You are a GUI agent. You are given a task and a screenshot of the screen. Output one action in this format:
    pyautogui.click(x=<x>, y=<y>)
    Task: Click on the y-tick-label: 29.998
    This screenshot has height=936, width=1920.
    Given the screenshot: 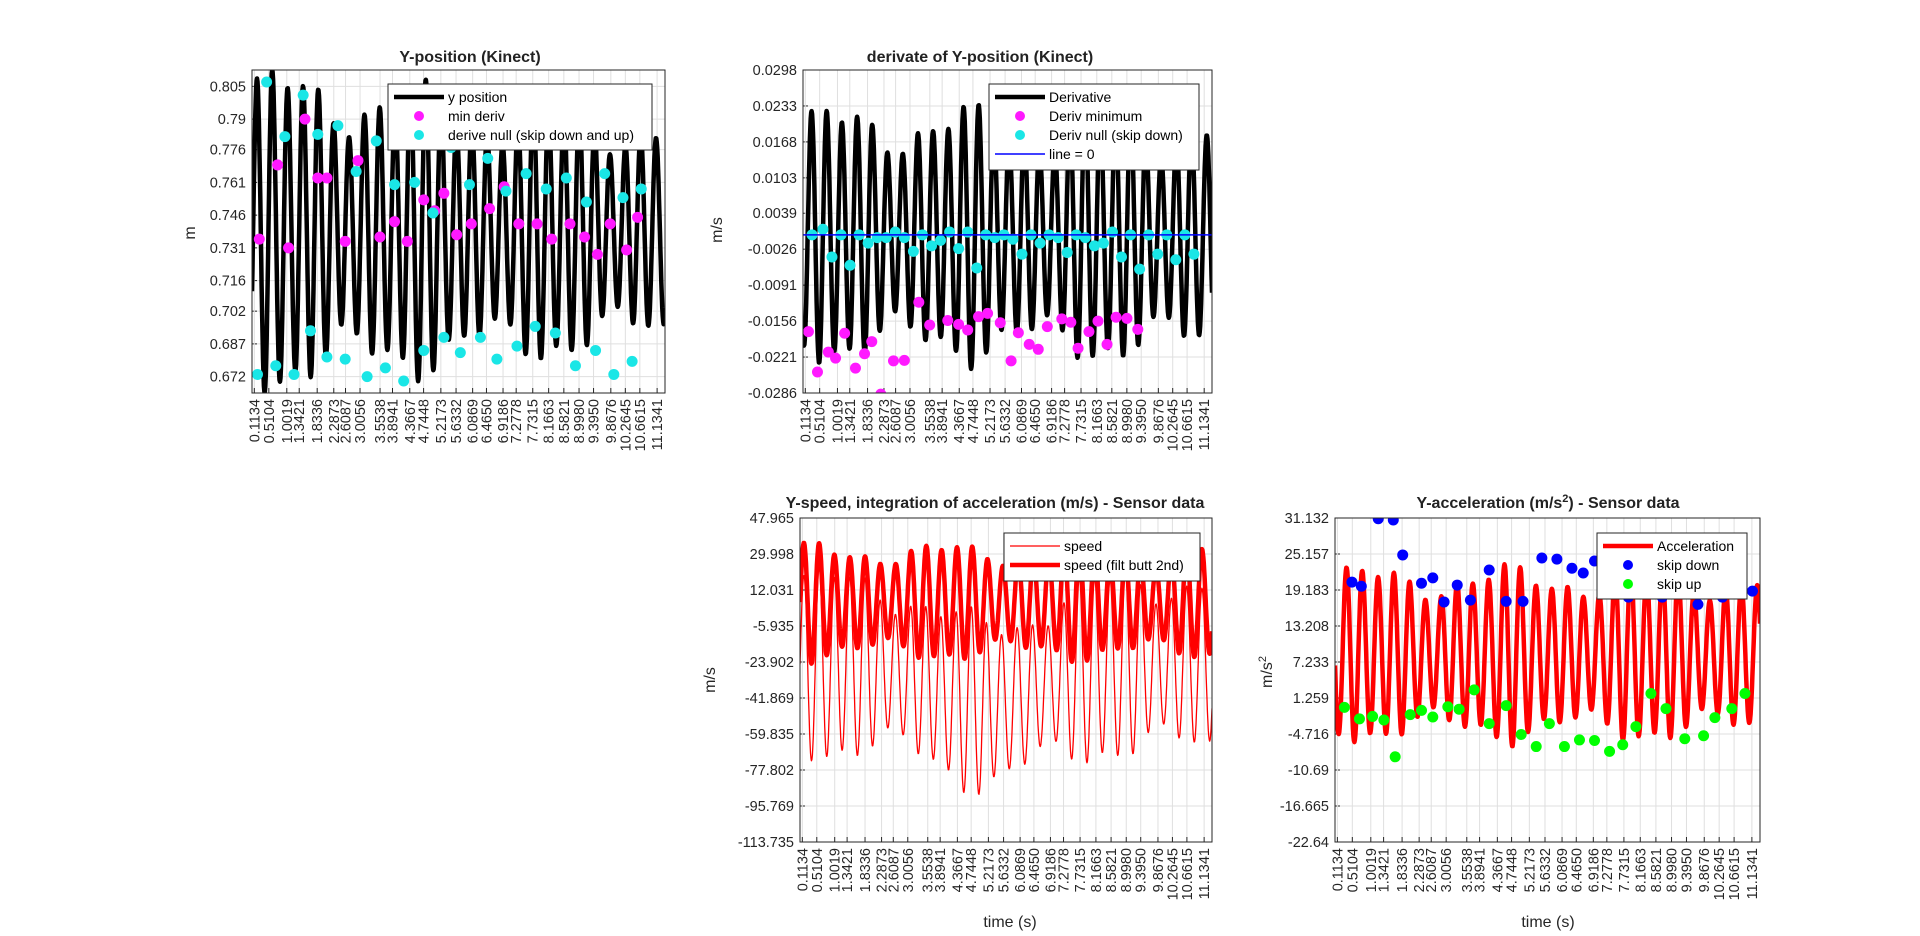 What is the action you would take?
    pyautogui.click(x=772, y=555)
    